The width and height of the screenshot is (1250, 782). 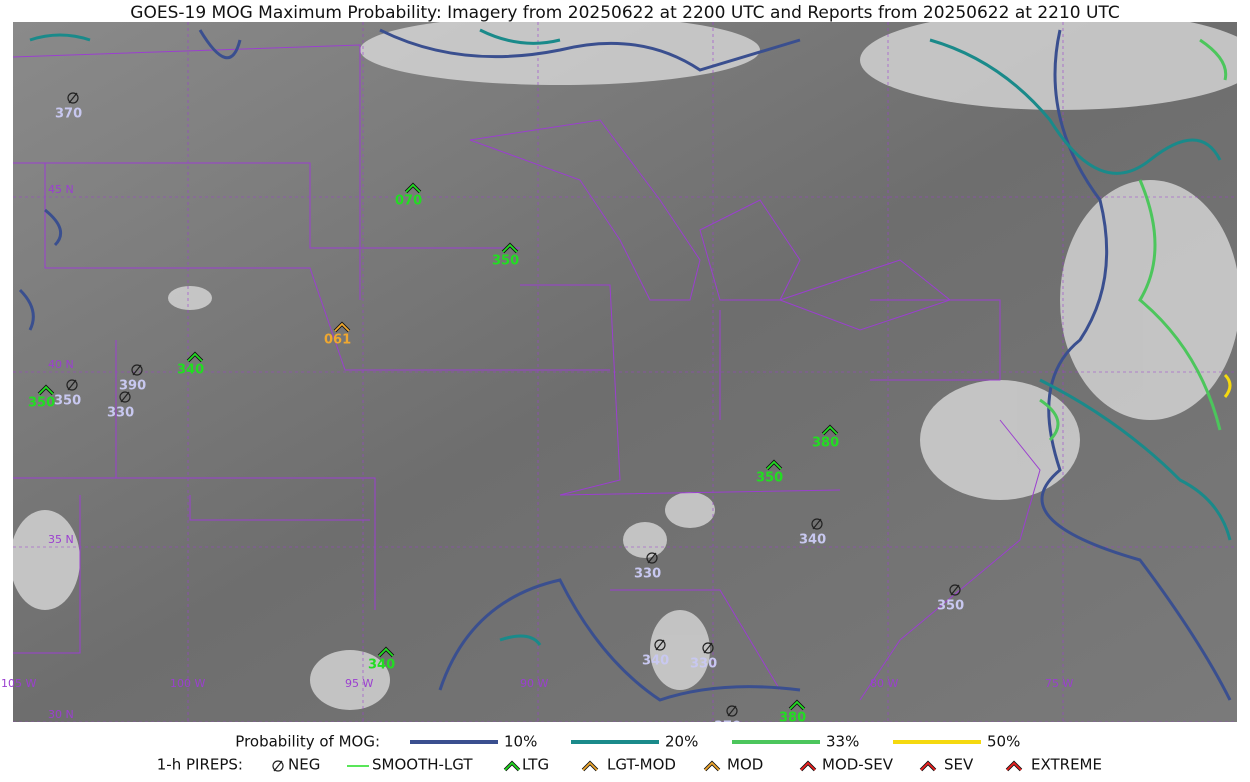 What do you see at coordinates (337, 340) in the screenshot?
I see `pirep-label: 061` at bounding box center [337, 340].